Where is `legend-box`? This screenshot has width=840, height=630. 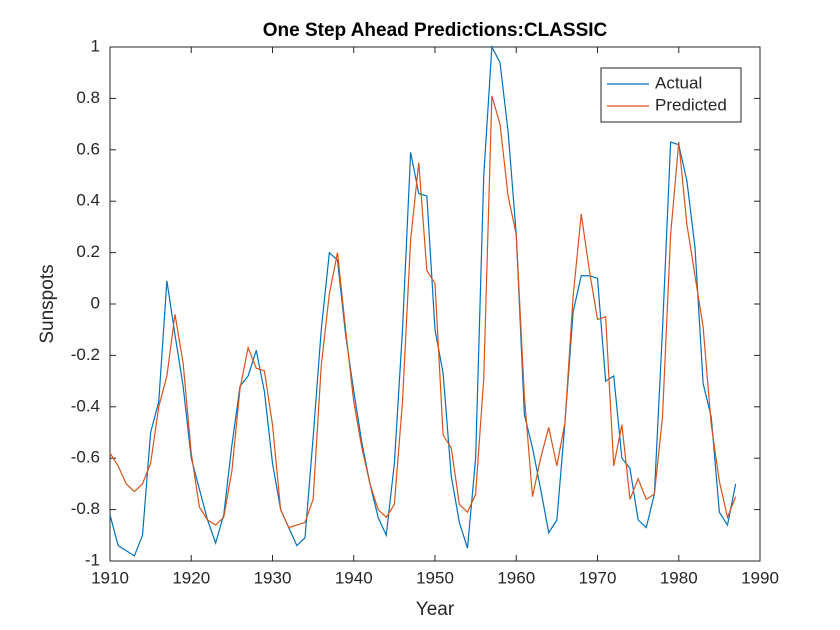 legend-box is located at coordinates (671, 95).